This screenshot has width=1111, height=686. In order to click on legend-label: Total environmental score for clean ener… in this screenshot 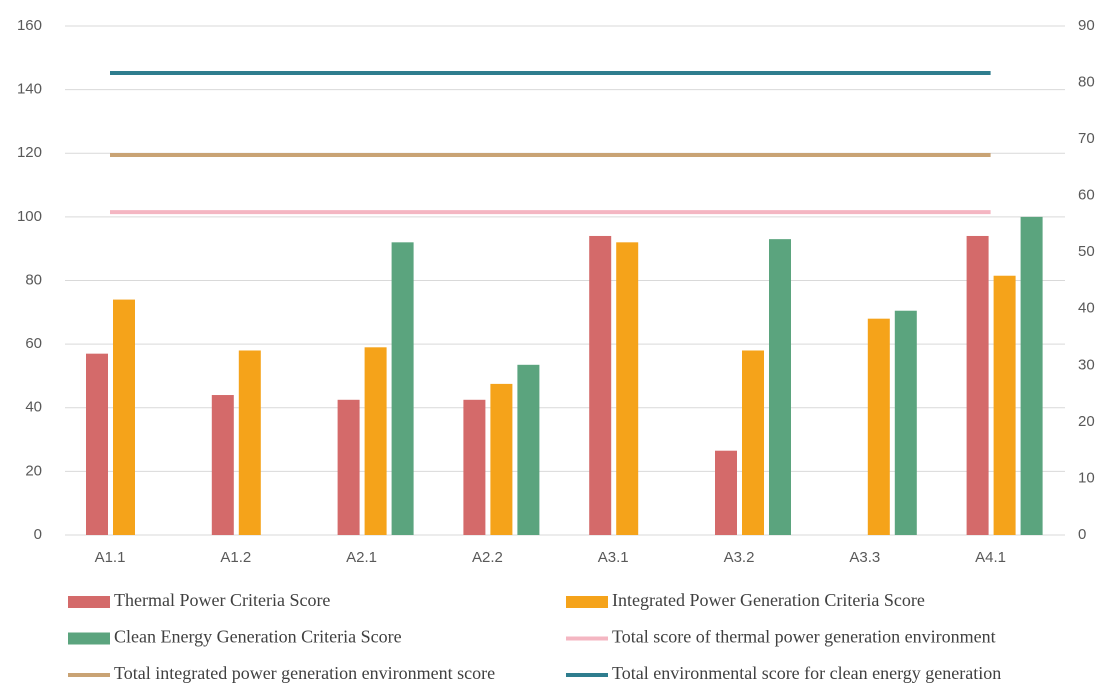, I will do `click(806, 673)`.